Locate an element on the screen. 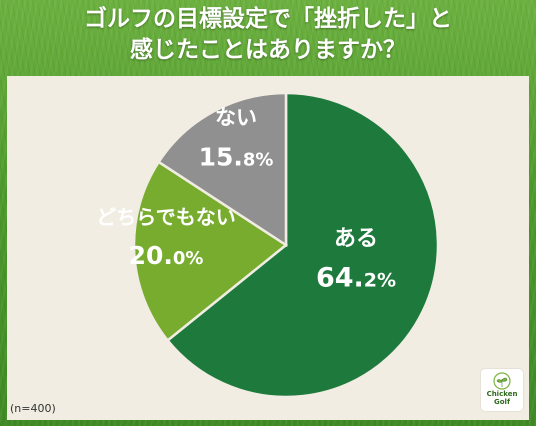  slice-nai-value: 15.8% is located at coordinates (236, 157).